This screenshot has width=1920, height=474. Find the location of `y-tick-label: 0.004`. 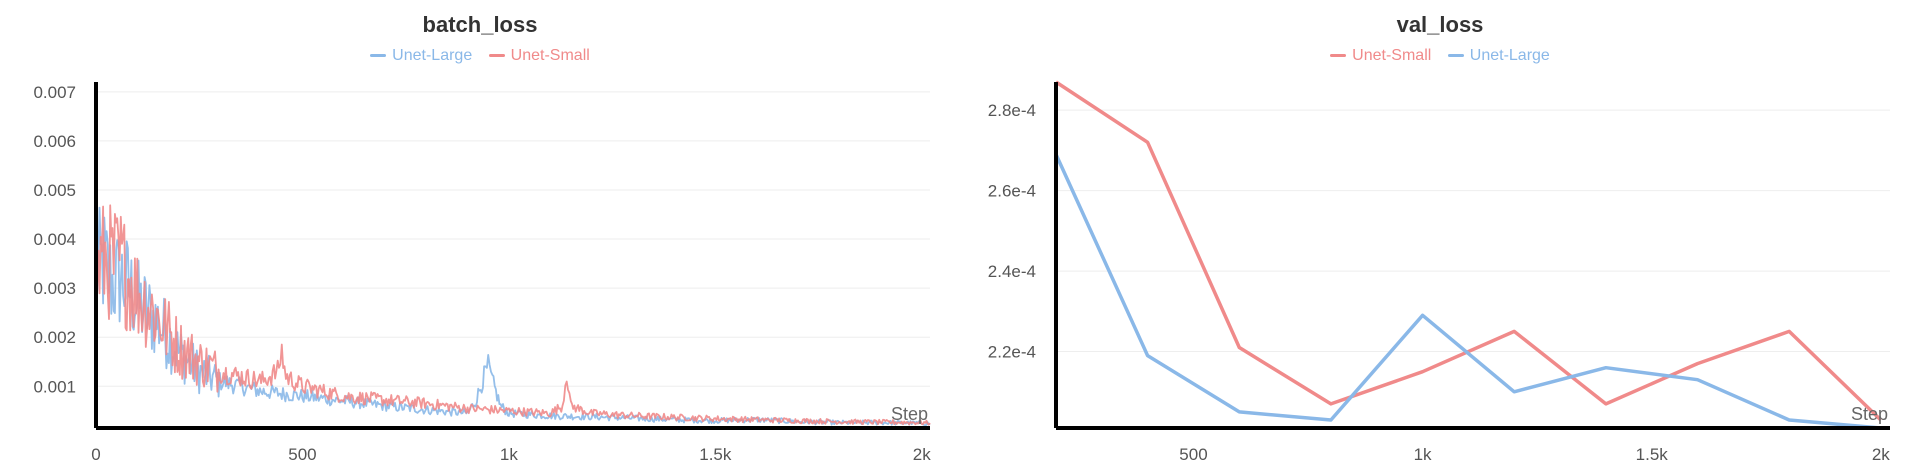

y-tick-label: 0.004 is located at coordinates (54, 239).